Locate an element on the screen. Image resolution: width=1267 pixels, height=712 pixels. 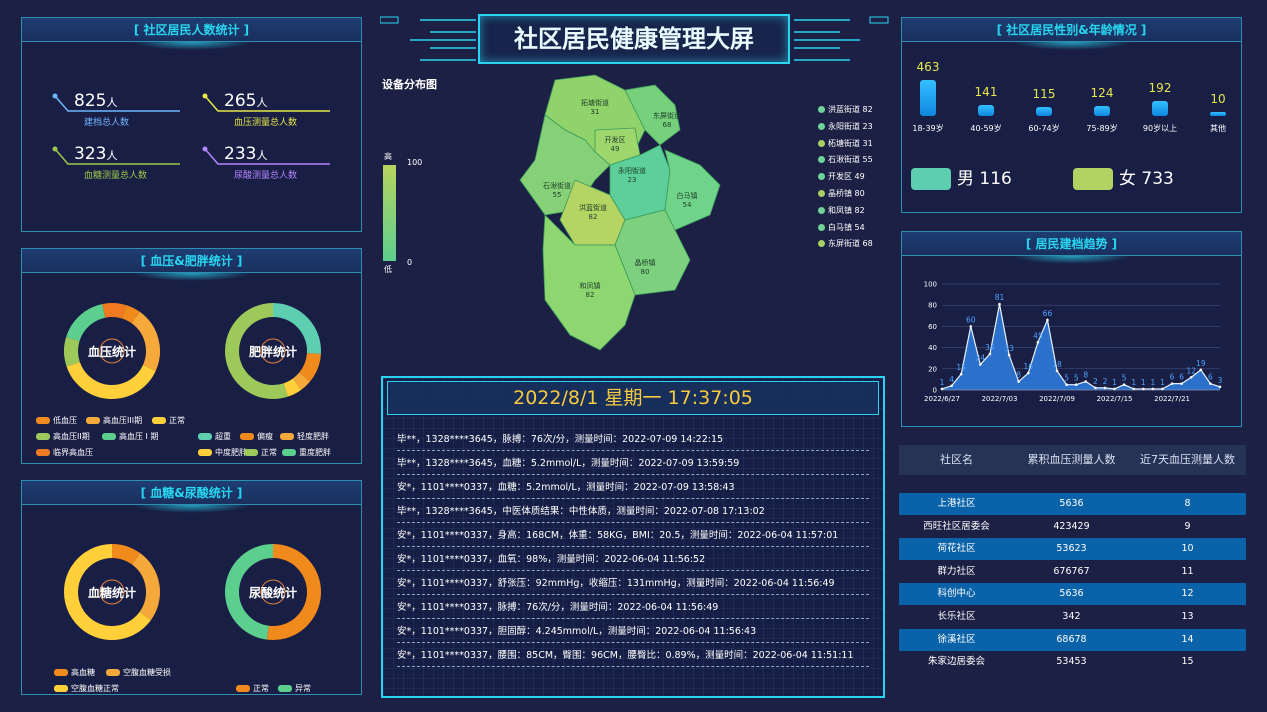
map-legend-item: 开发区 49 is located at coordinates (841, 176).